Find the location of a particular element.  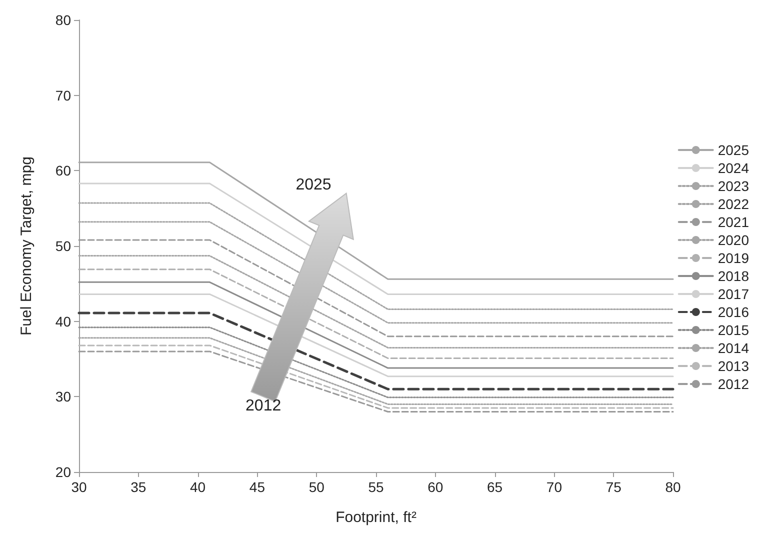

annotation: 2025 is located at coordinates (314, 185).